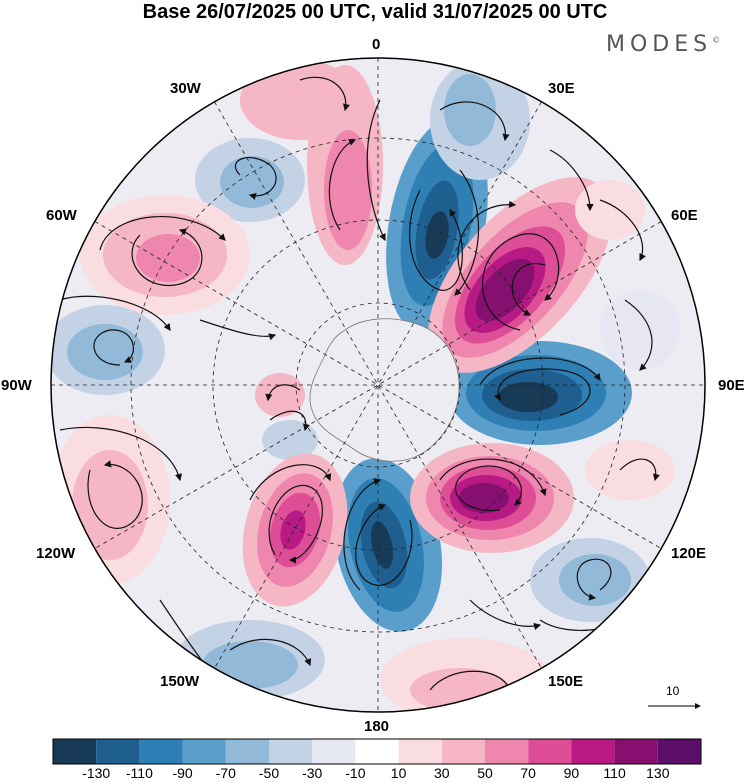 This screenshot has width=750, height=783. I want to click on colorbar-tick: 90, so click(571, 773).